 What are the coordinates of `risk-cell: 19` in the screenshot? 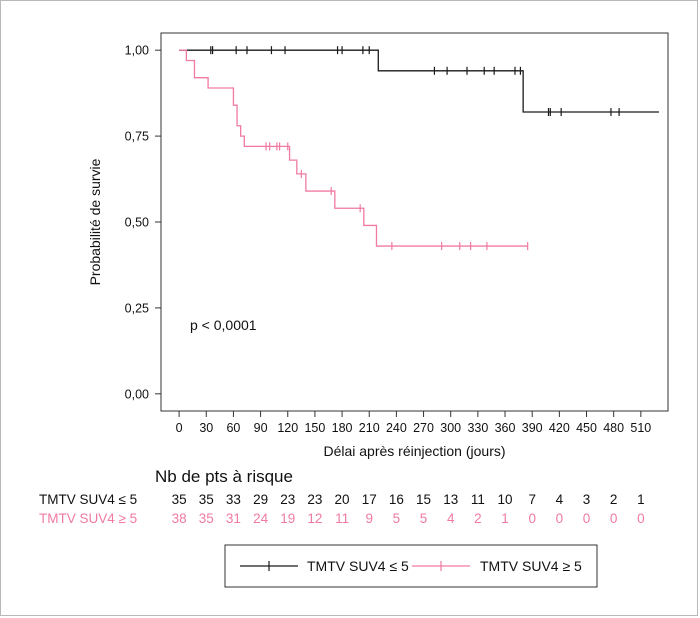 It's located at (287, 518).